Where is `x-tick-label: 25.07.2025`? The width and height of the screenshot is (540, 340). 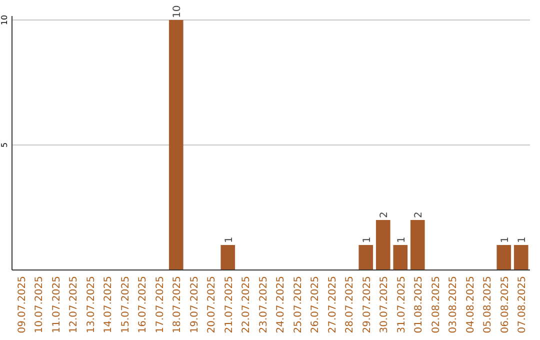 x-tick-label: 25.07.2025 is located at coordinates (298, 305).